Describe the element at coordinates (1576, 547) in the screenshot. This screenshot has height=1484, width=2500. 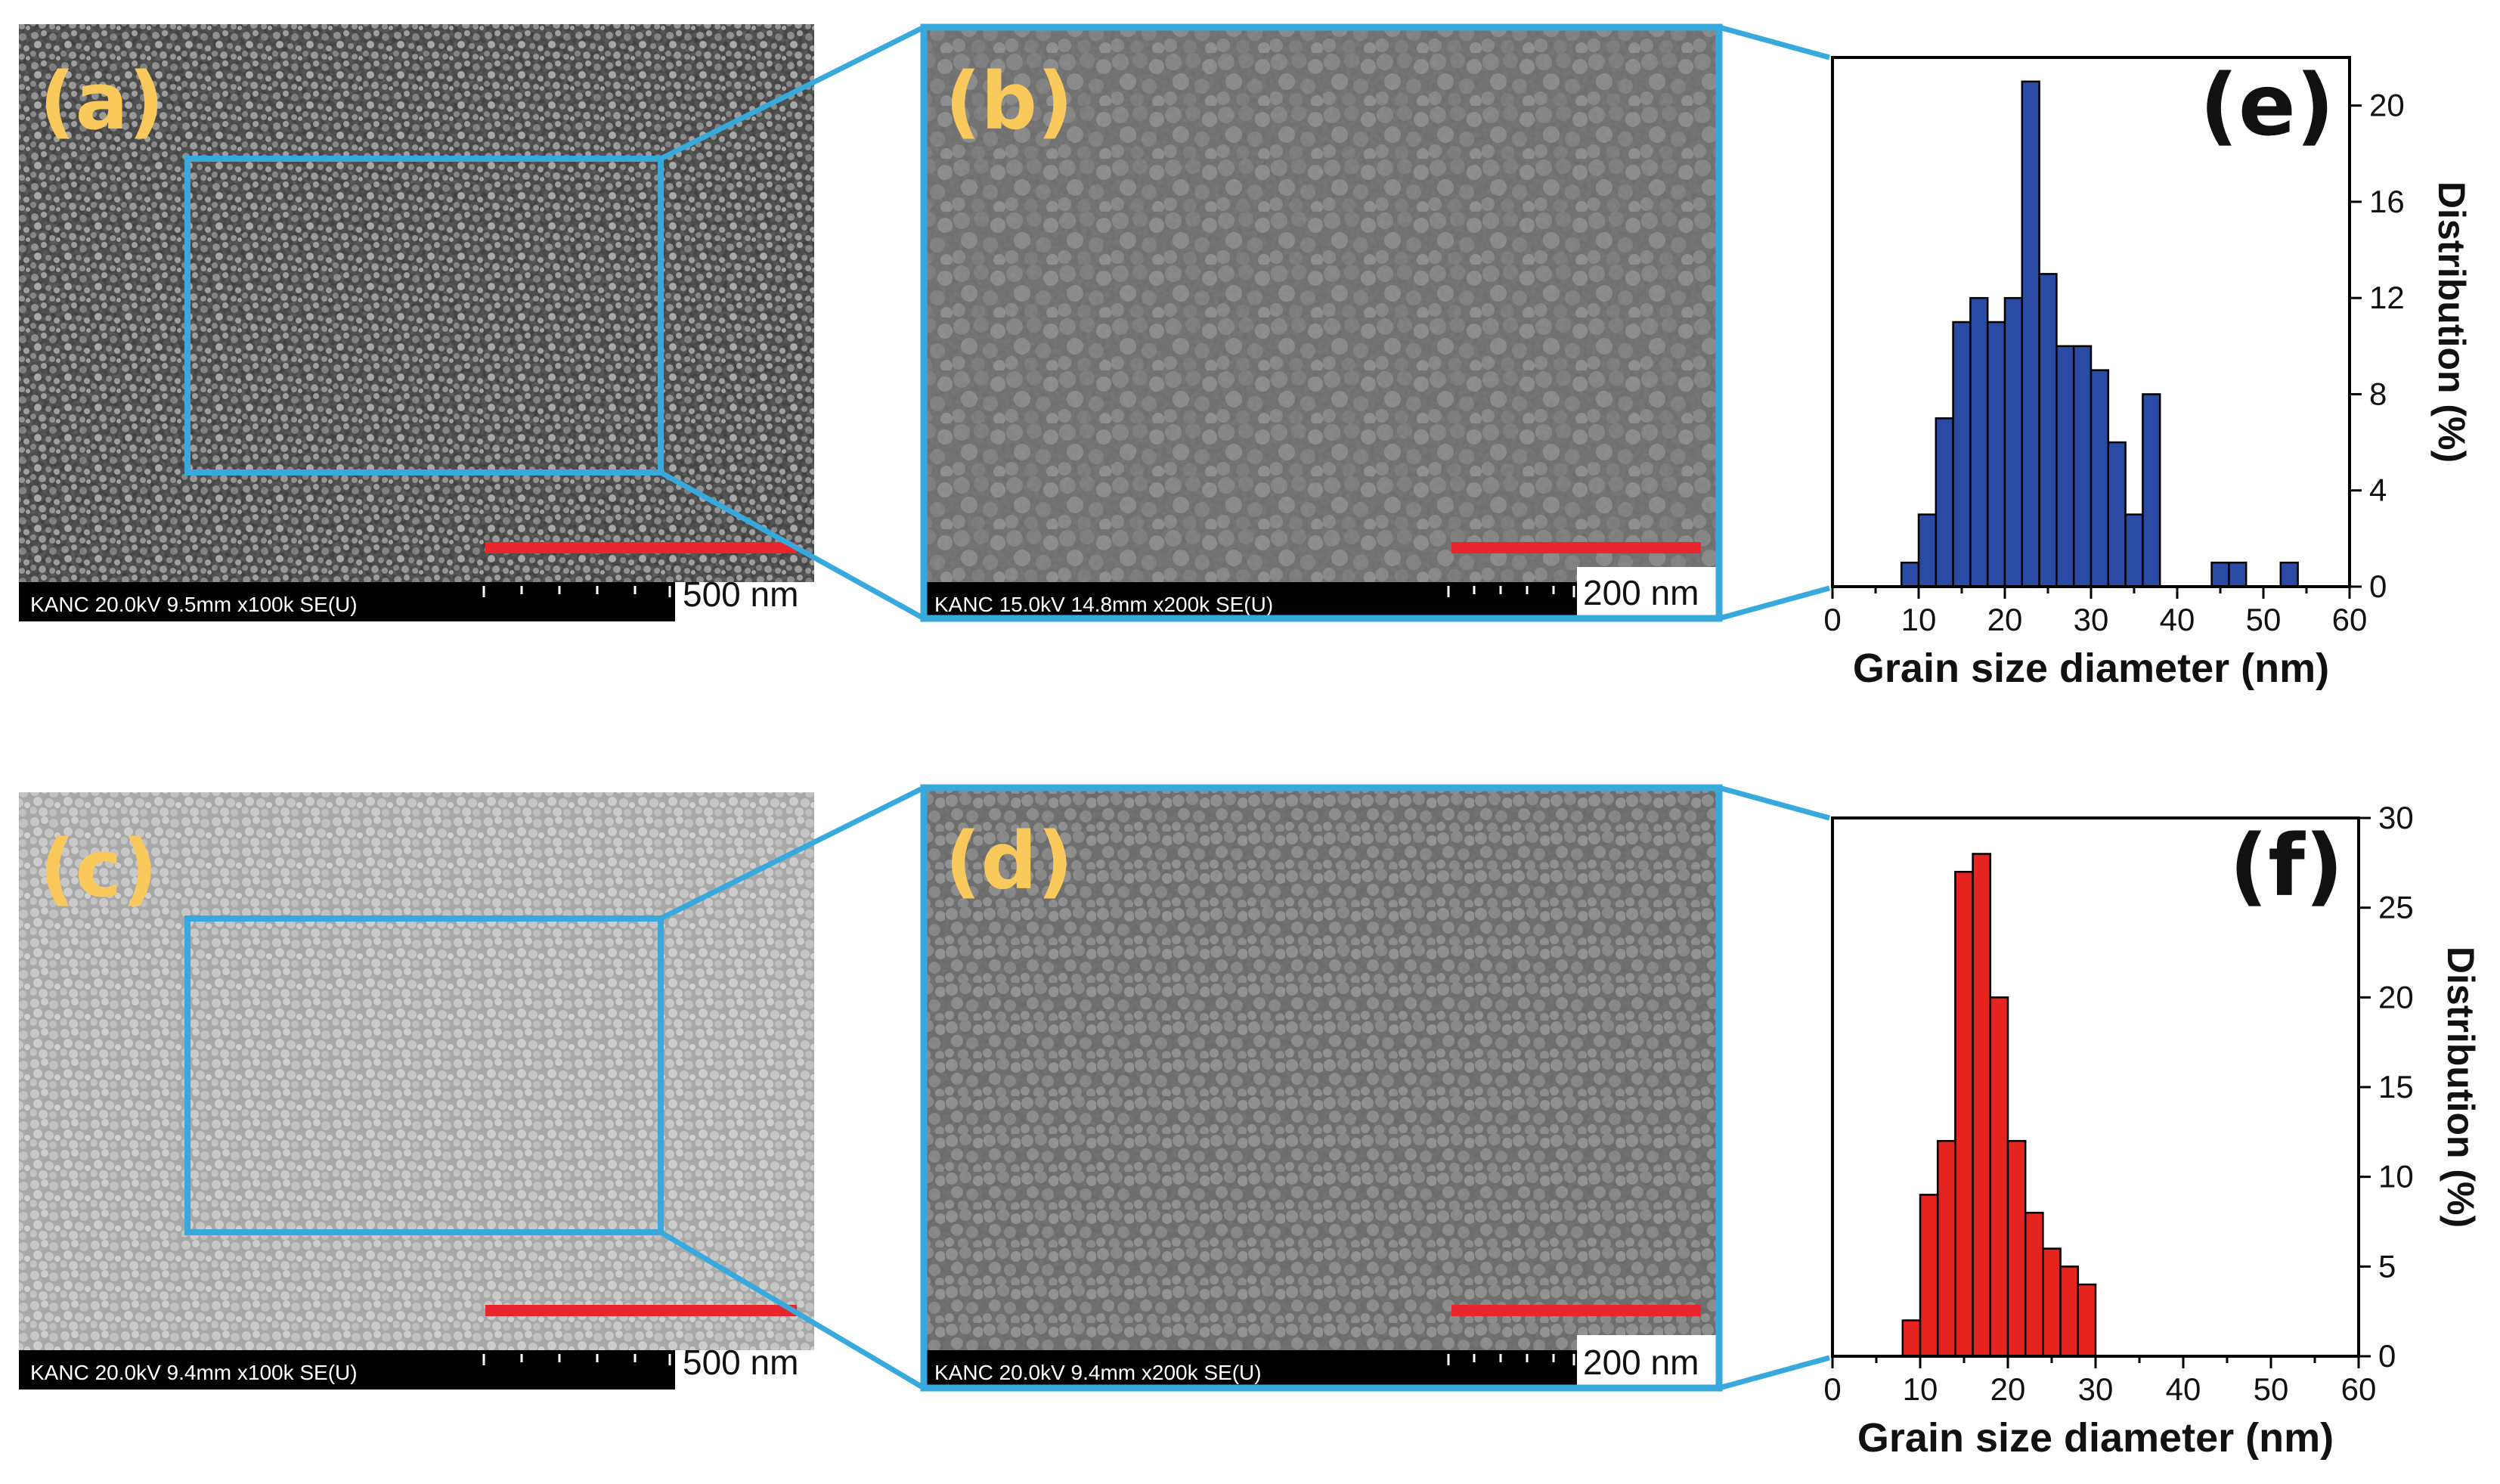
I see `scale-bar-b` at that location.